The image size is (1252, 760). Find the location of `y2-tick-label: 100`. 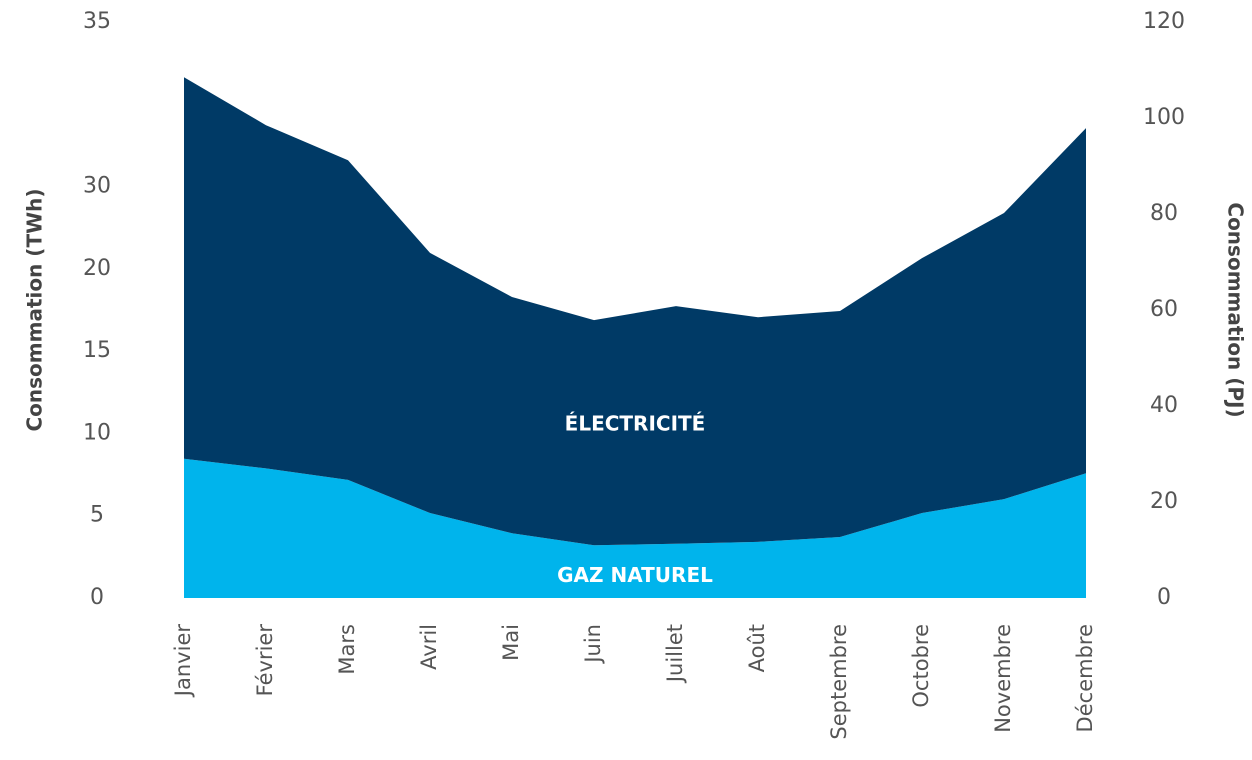

y2-tick-label: 100 is located at coordinates (1164, 117).